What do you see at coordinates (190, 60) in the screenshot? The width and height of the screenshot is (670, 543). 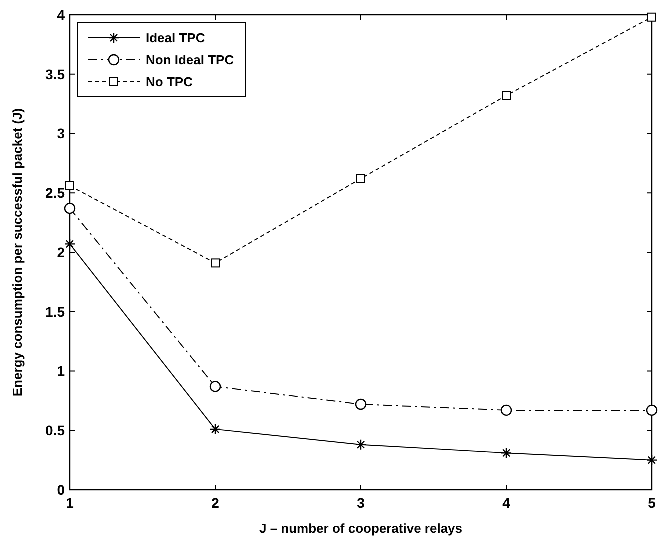 I see `legend-label: Non Ideal TPC` at bounding box center [190, 60].